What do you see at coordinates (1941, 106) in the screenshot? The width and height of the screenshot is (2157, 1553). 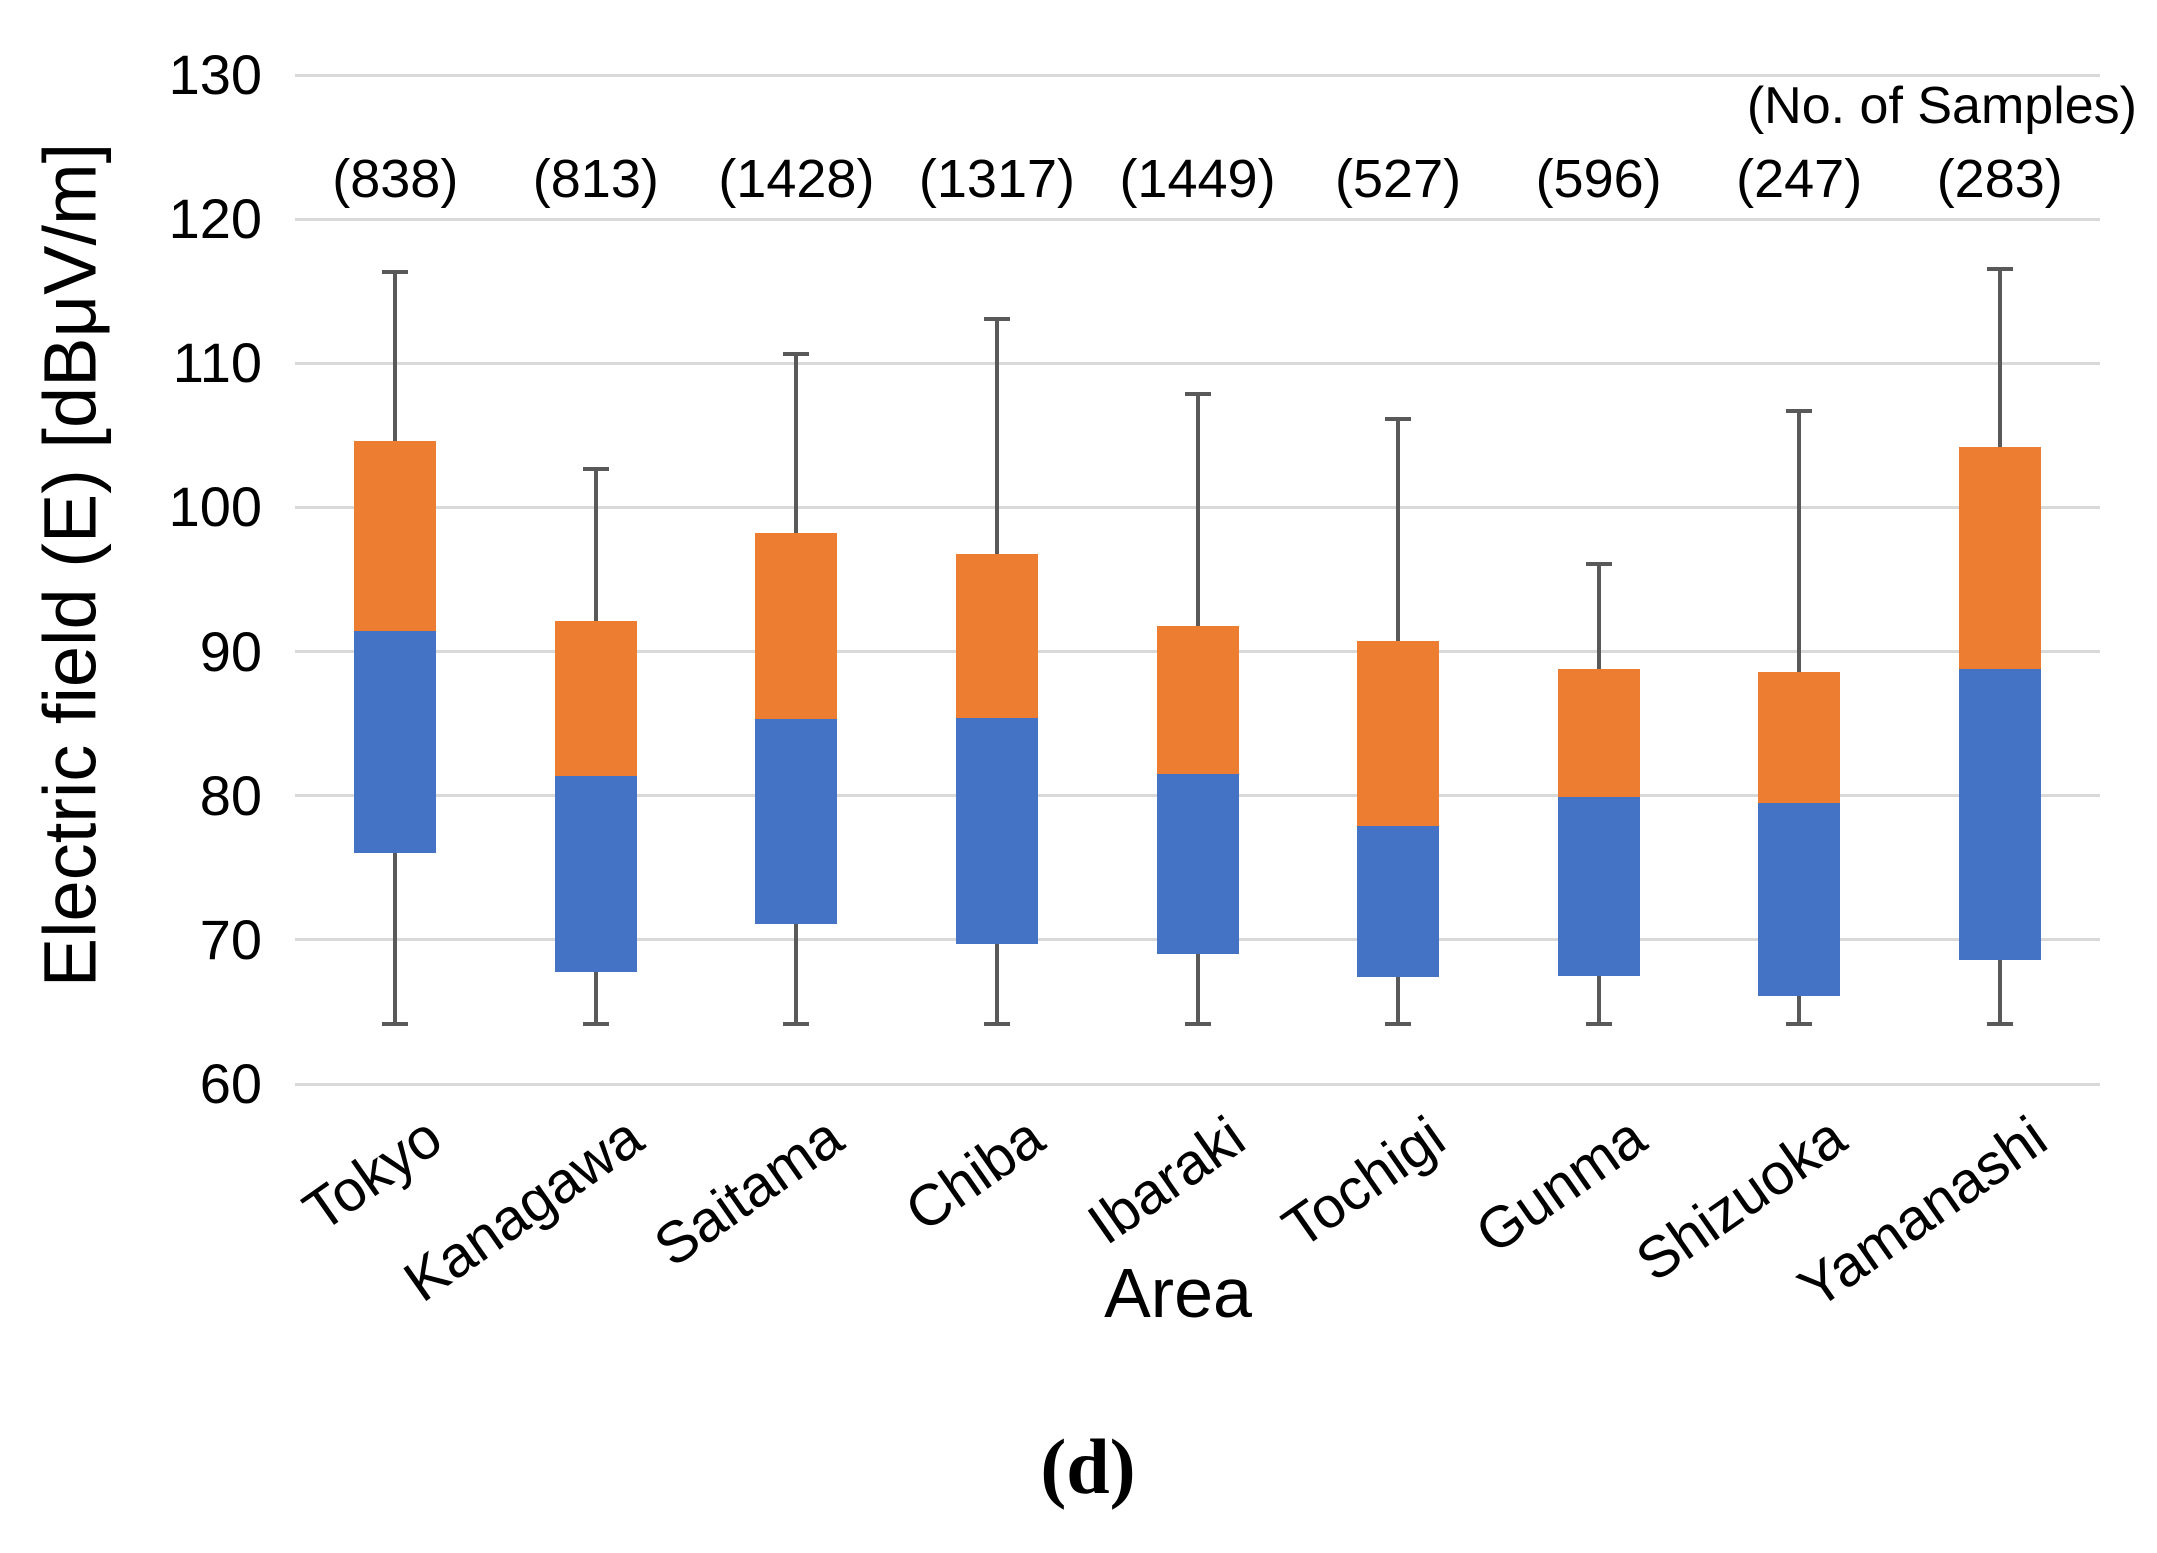 I see `samples-annotation: (No. of Samples)` at bounding box center [1941, 106].